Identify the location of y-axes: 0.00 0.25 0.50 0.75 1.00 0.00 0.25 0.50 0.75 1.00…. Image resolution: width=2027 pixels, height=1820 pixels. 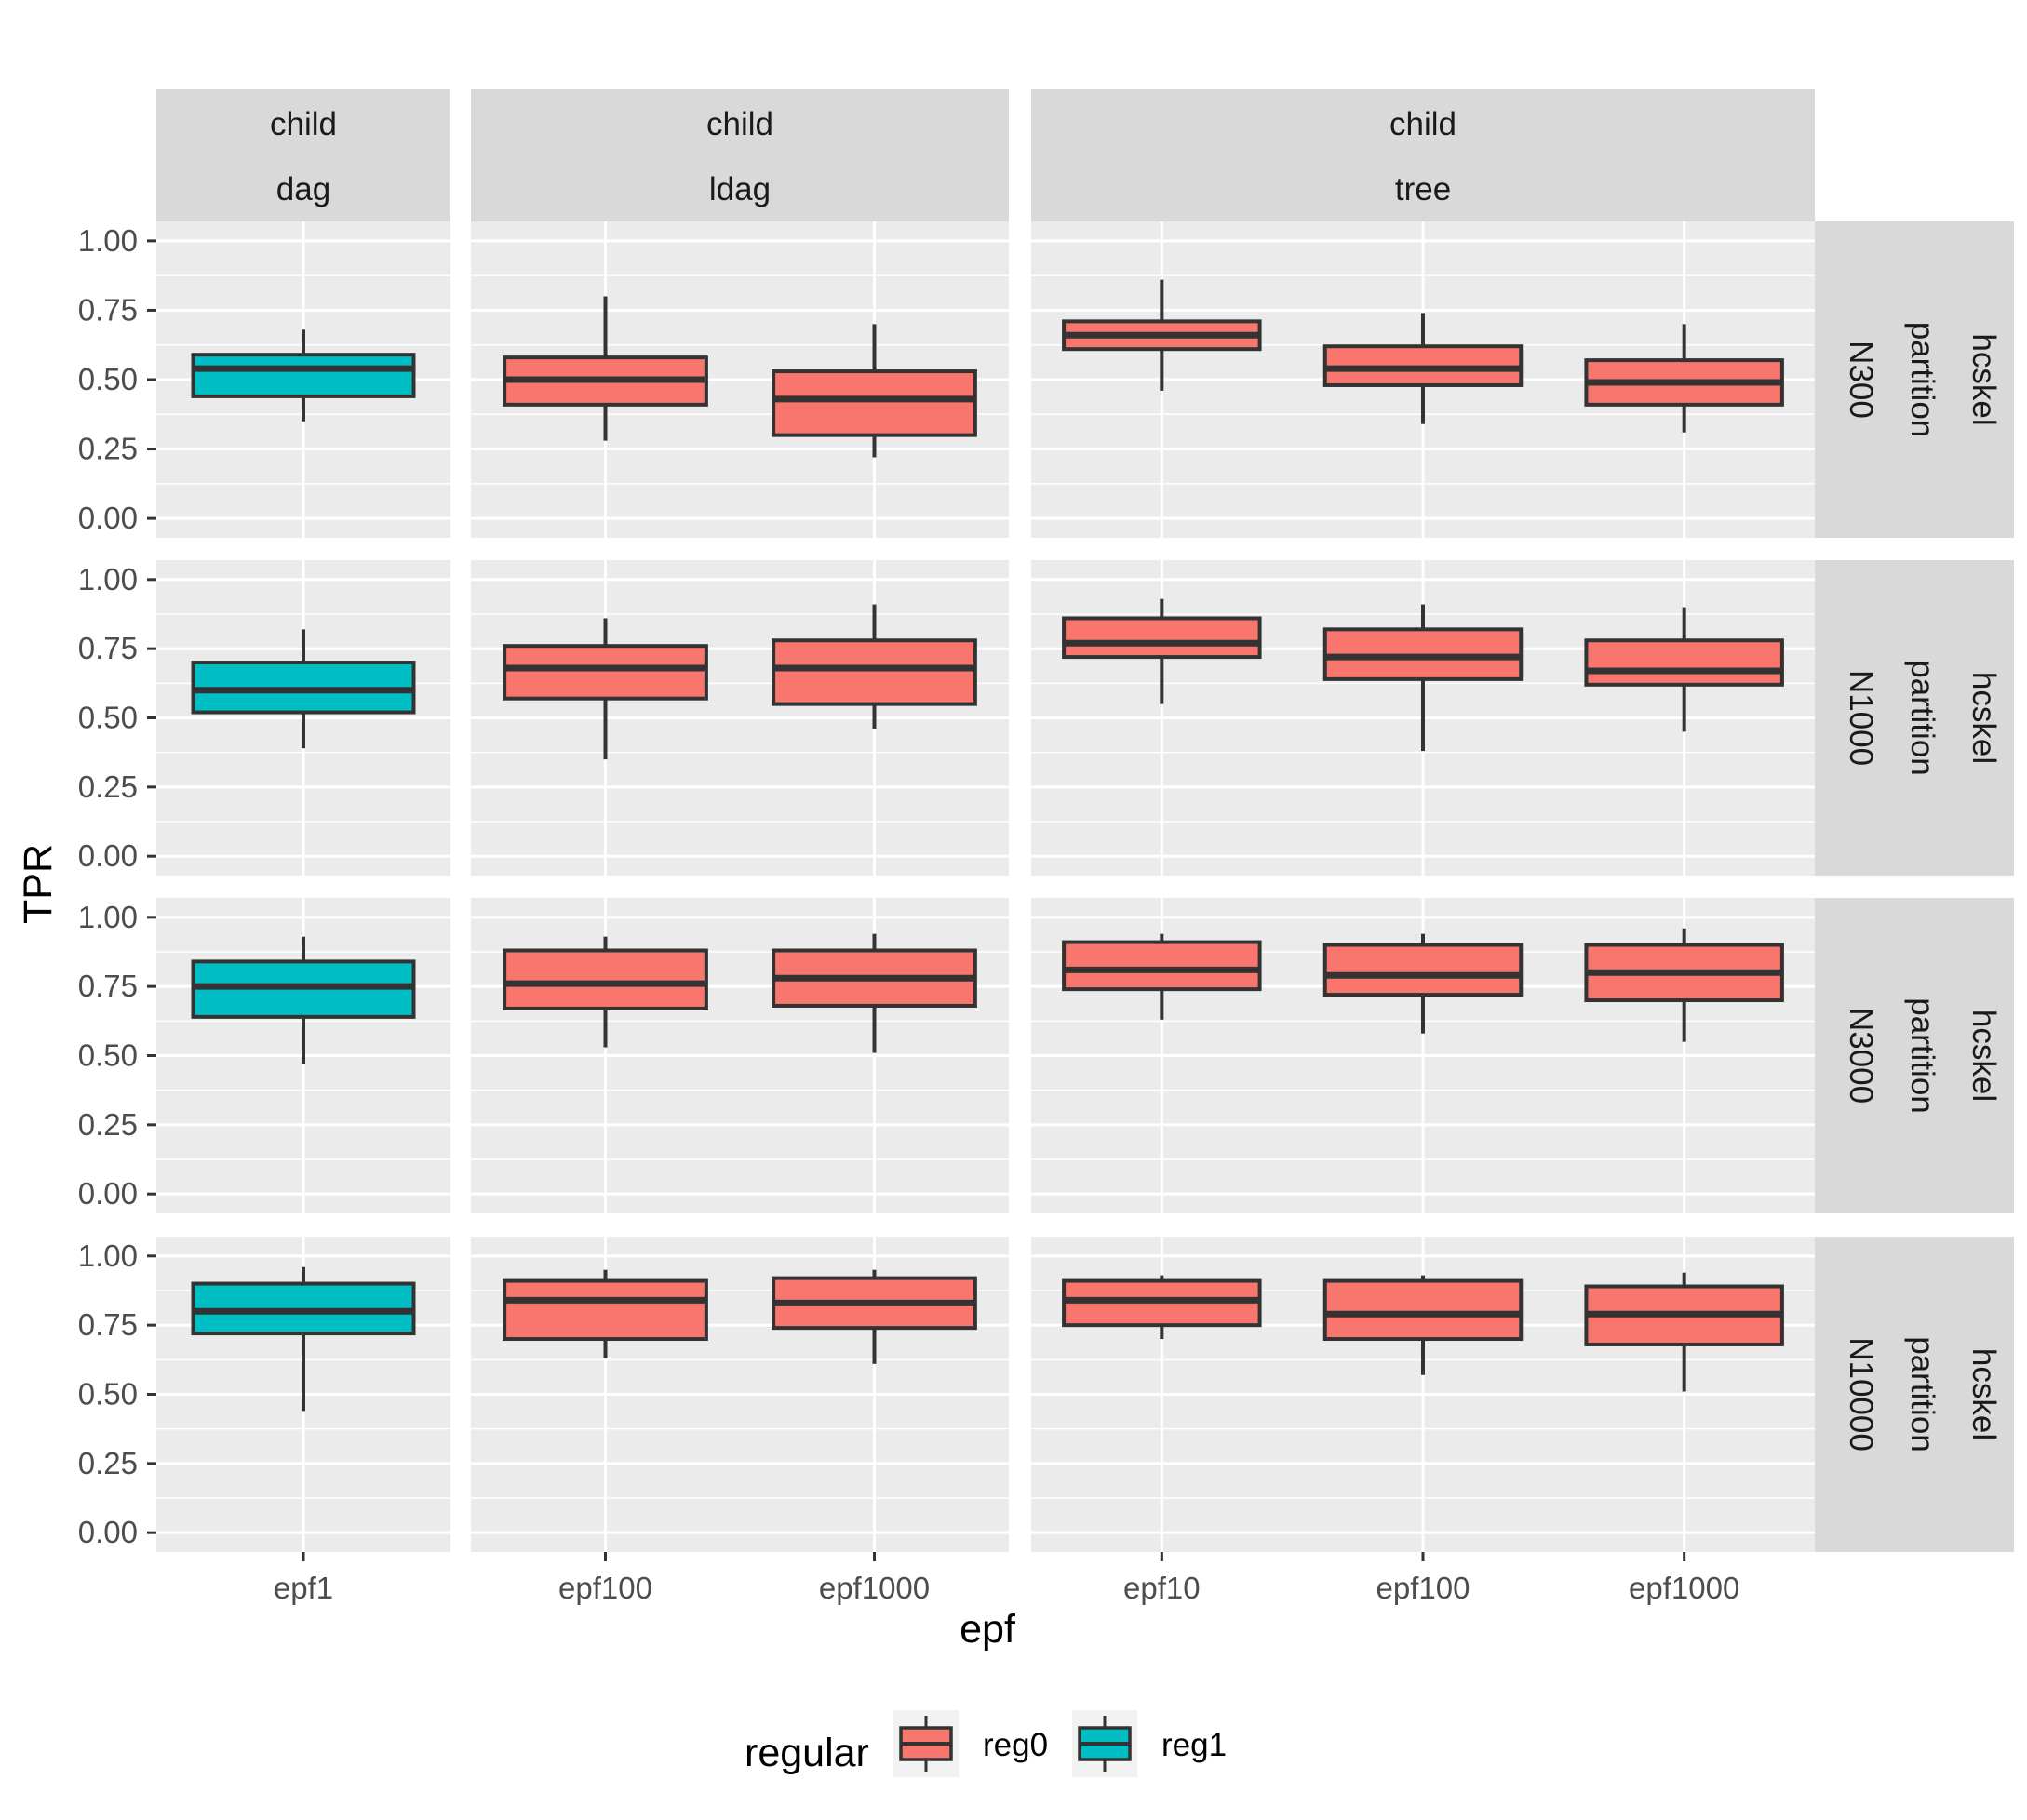
(117, 886).